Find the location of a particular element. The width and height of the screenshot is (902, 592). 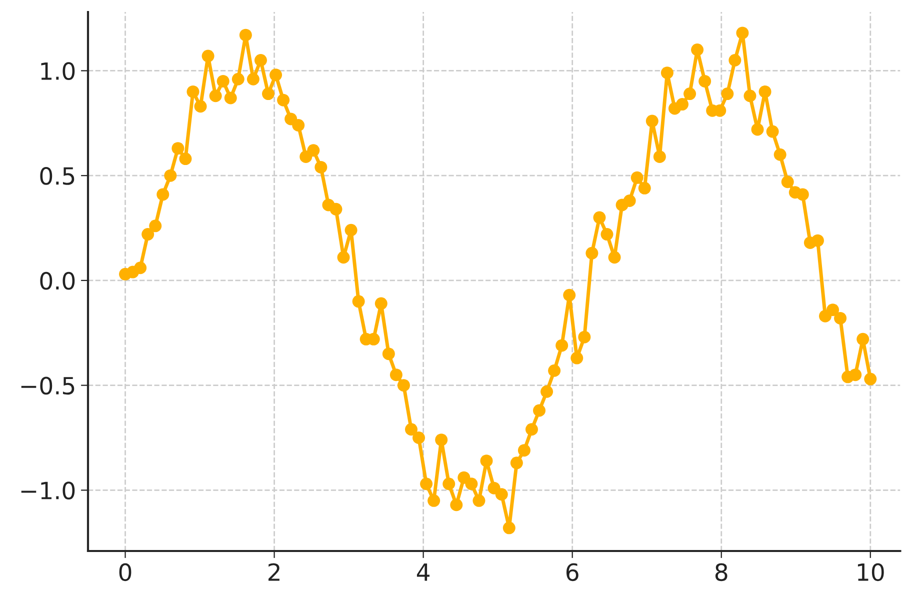

x-tick-label: 4 is located at coordinates (423, 572).